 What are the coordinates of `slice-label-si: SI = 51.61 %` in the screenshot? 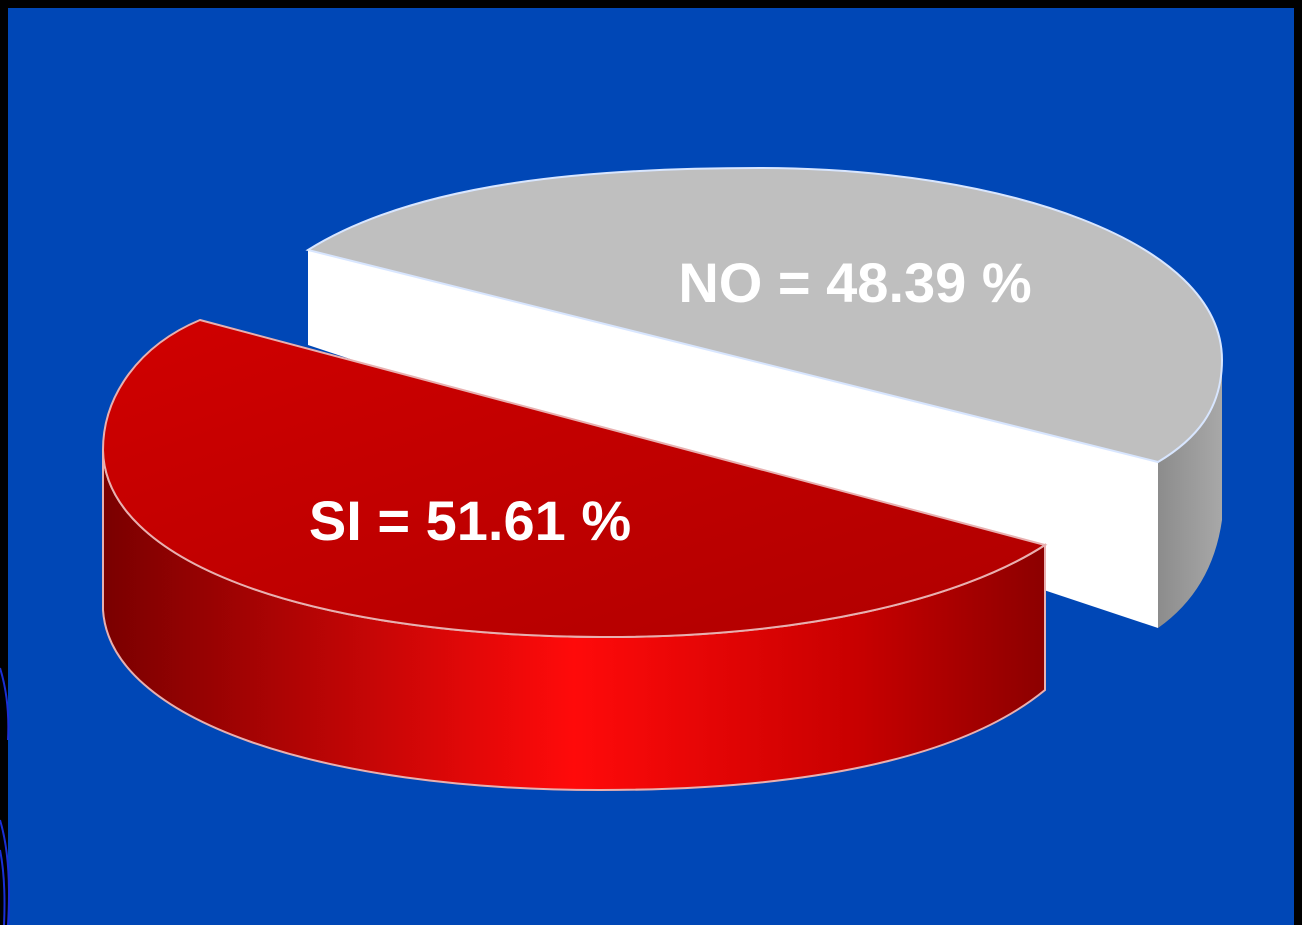 It's located at (470, 520).